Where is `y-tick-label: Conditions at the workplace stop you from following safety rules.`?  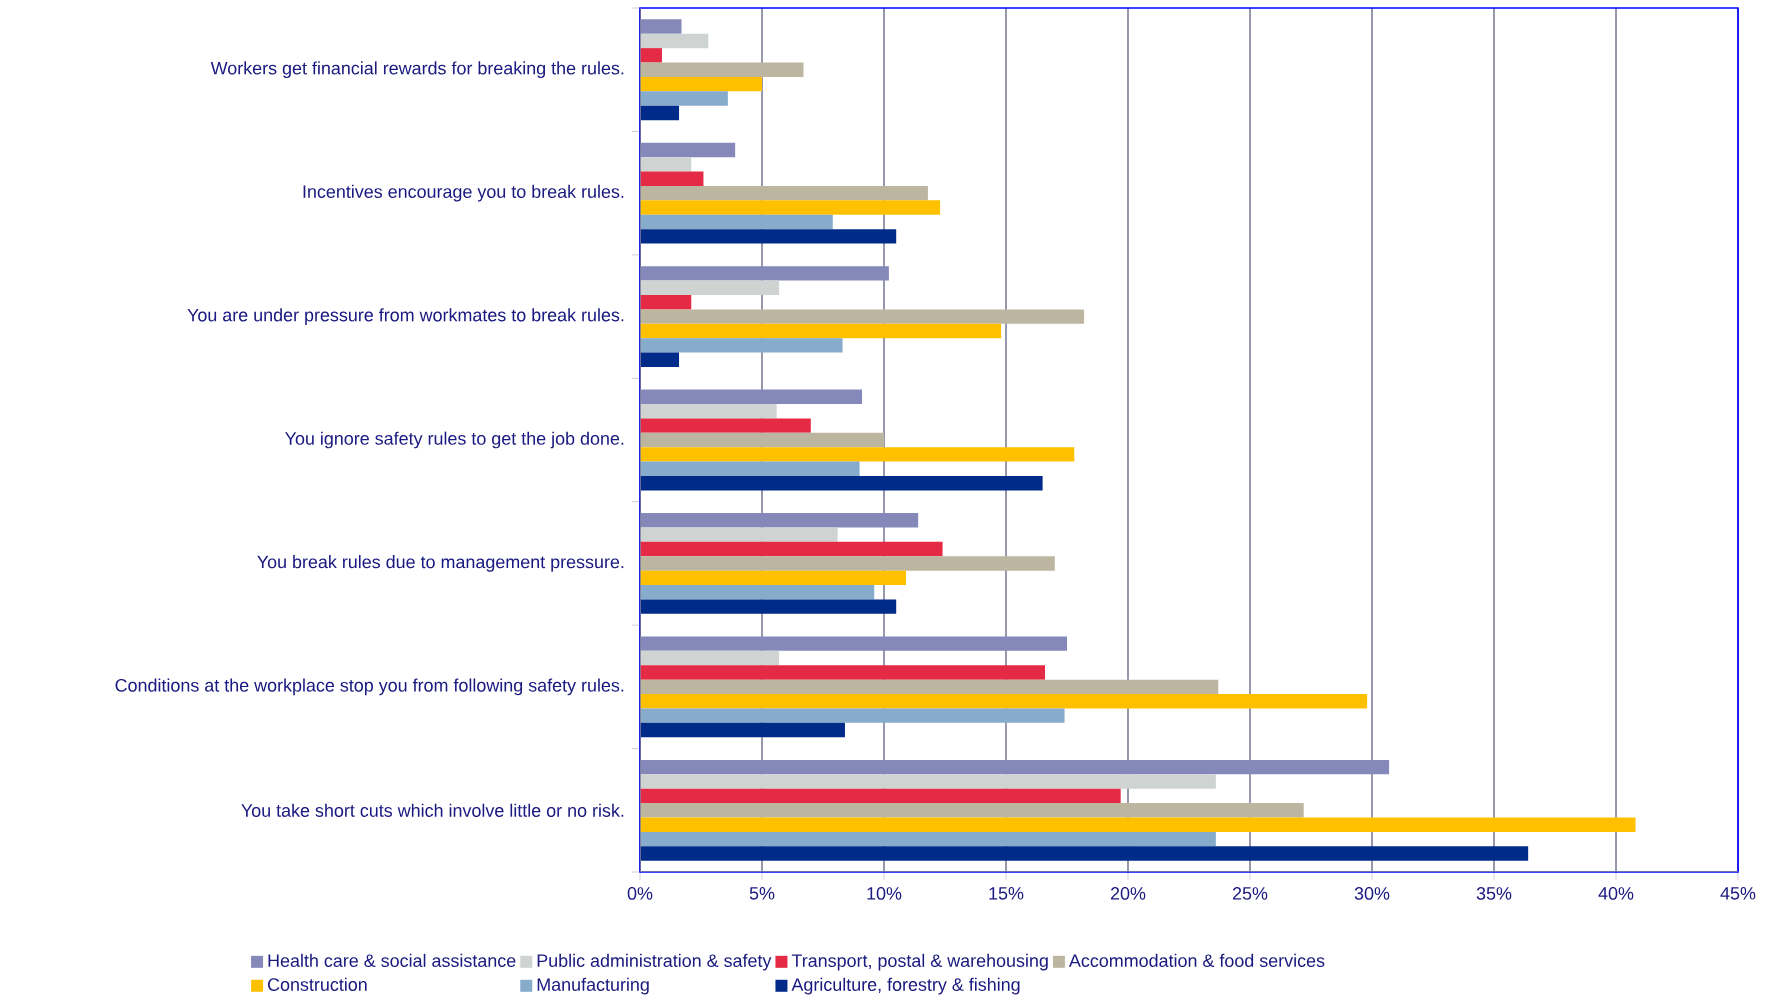 y-tick-label: Conditions at the workplace stop you from following safety rules. is located at coordinates (369, 687).